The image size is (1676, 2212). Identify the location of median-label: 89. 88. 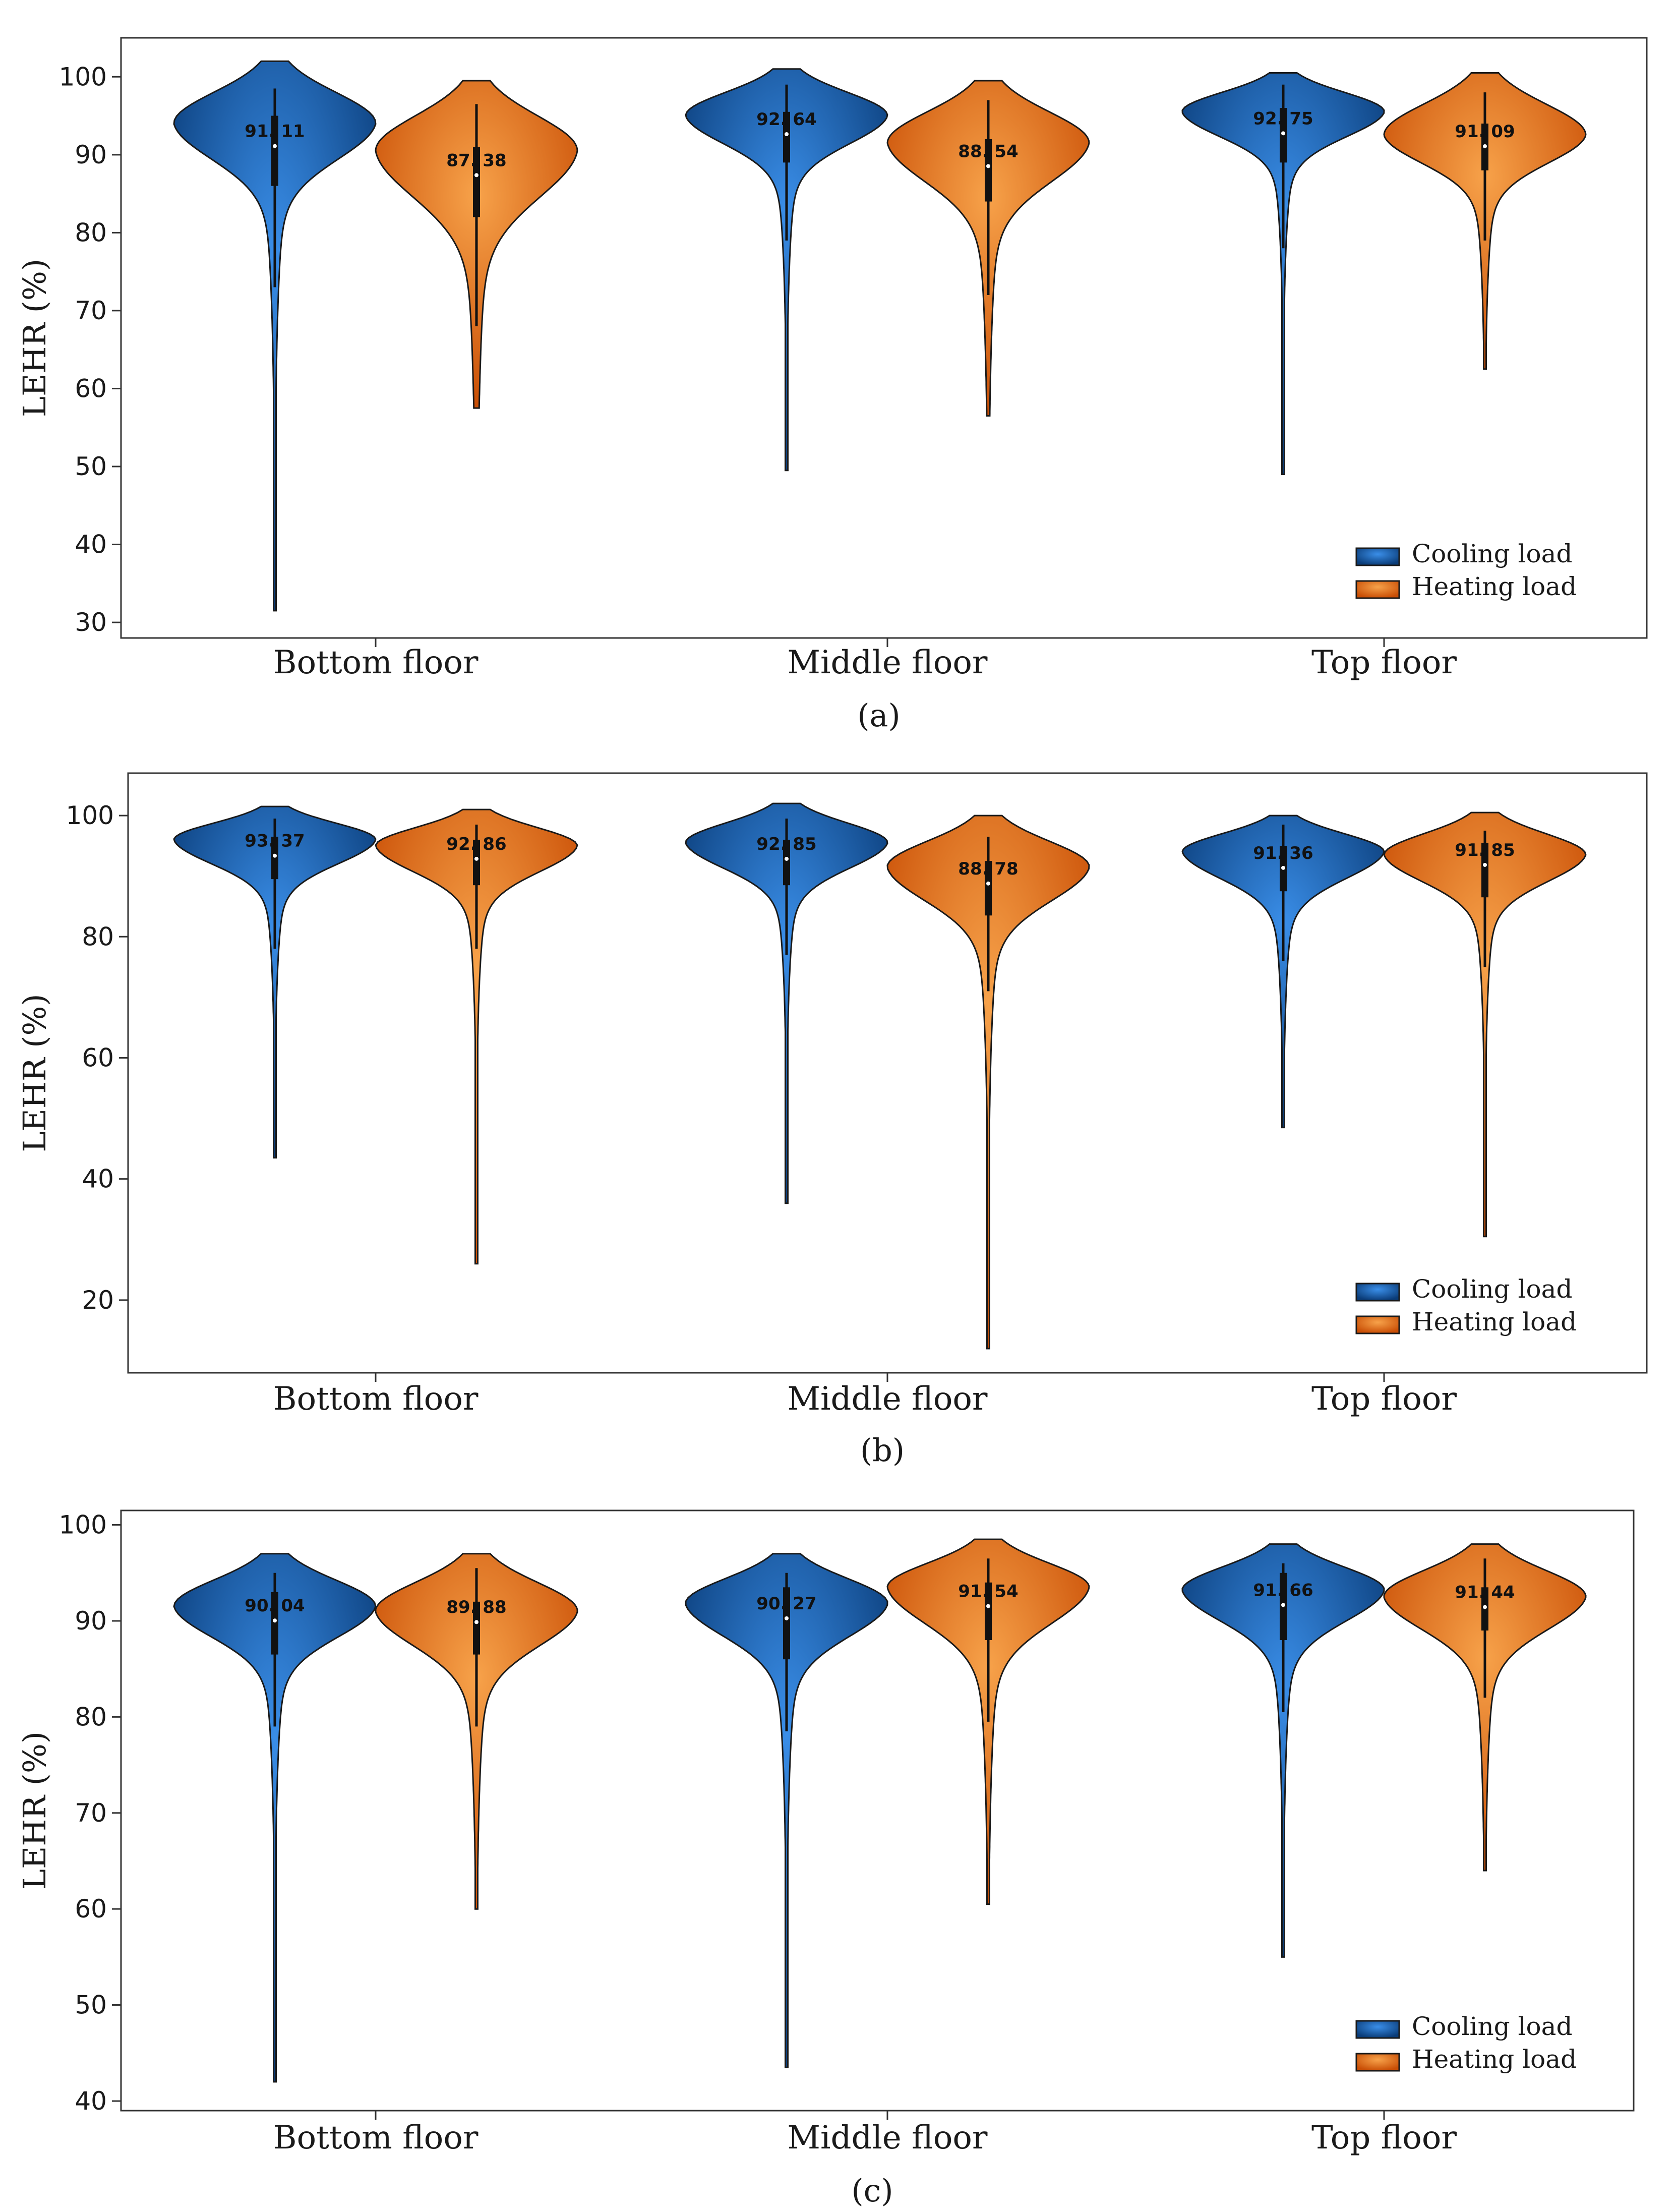
(476, 1607).